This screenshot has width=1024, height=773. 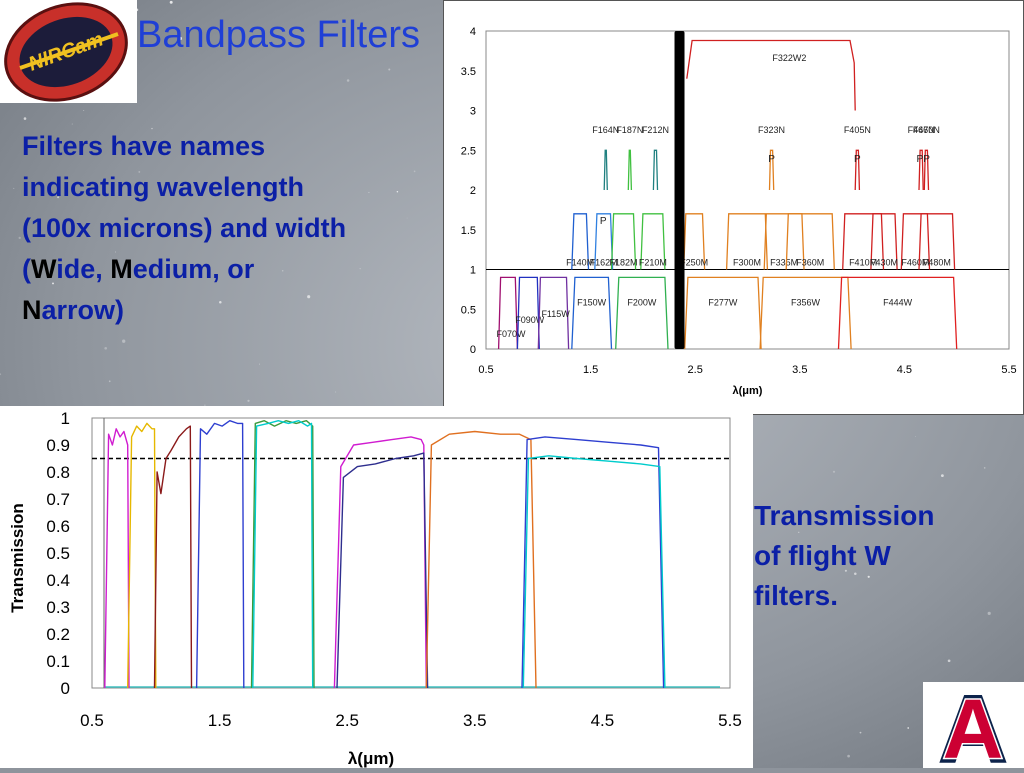 I want to click on filter-label-f162m: F162M, so click(x=604, y=263).